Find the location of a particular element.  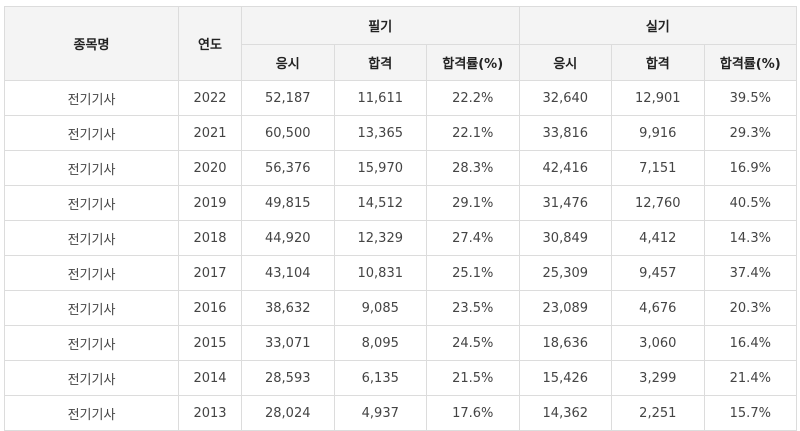

cell-written-applicants: 52,187 is located at coordinates (288, 98).